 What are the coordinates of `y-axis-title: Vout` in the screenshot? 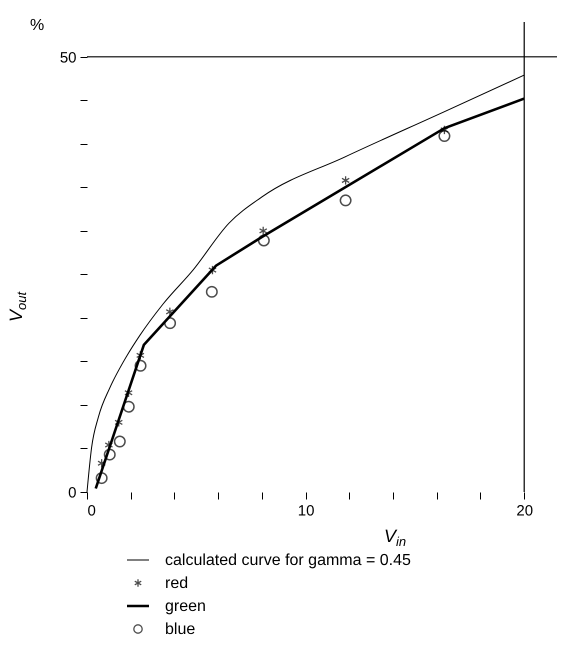 It's located at (17, 306).